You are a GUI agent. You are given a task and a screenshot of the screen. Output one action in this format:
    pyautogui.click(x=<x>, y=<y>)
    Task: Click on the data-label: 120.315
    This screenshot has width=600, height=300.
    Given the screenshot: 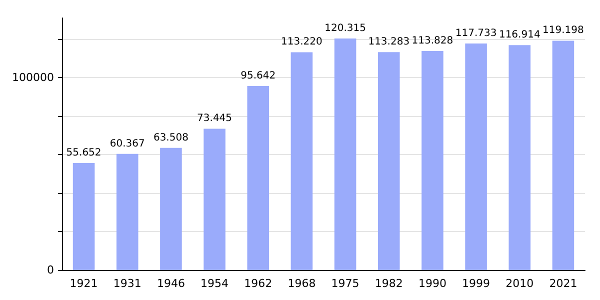 What is the action you would take?
    pyautogui.click(x=345, y=28)
    